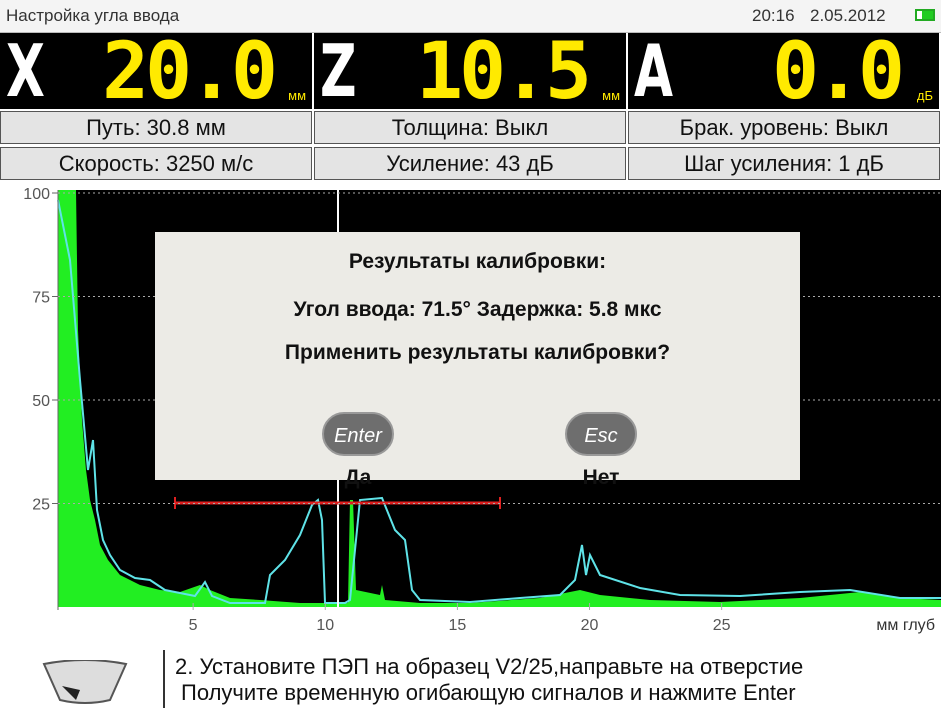 The width and height of the screenshot is (941, 708). Describe the element at coordinates (358, 477) in the screenshot. I see `yes-label: Да` at that location.